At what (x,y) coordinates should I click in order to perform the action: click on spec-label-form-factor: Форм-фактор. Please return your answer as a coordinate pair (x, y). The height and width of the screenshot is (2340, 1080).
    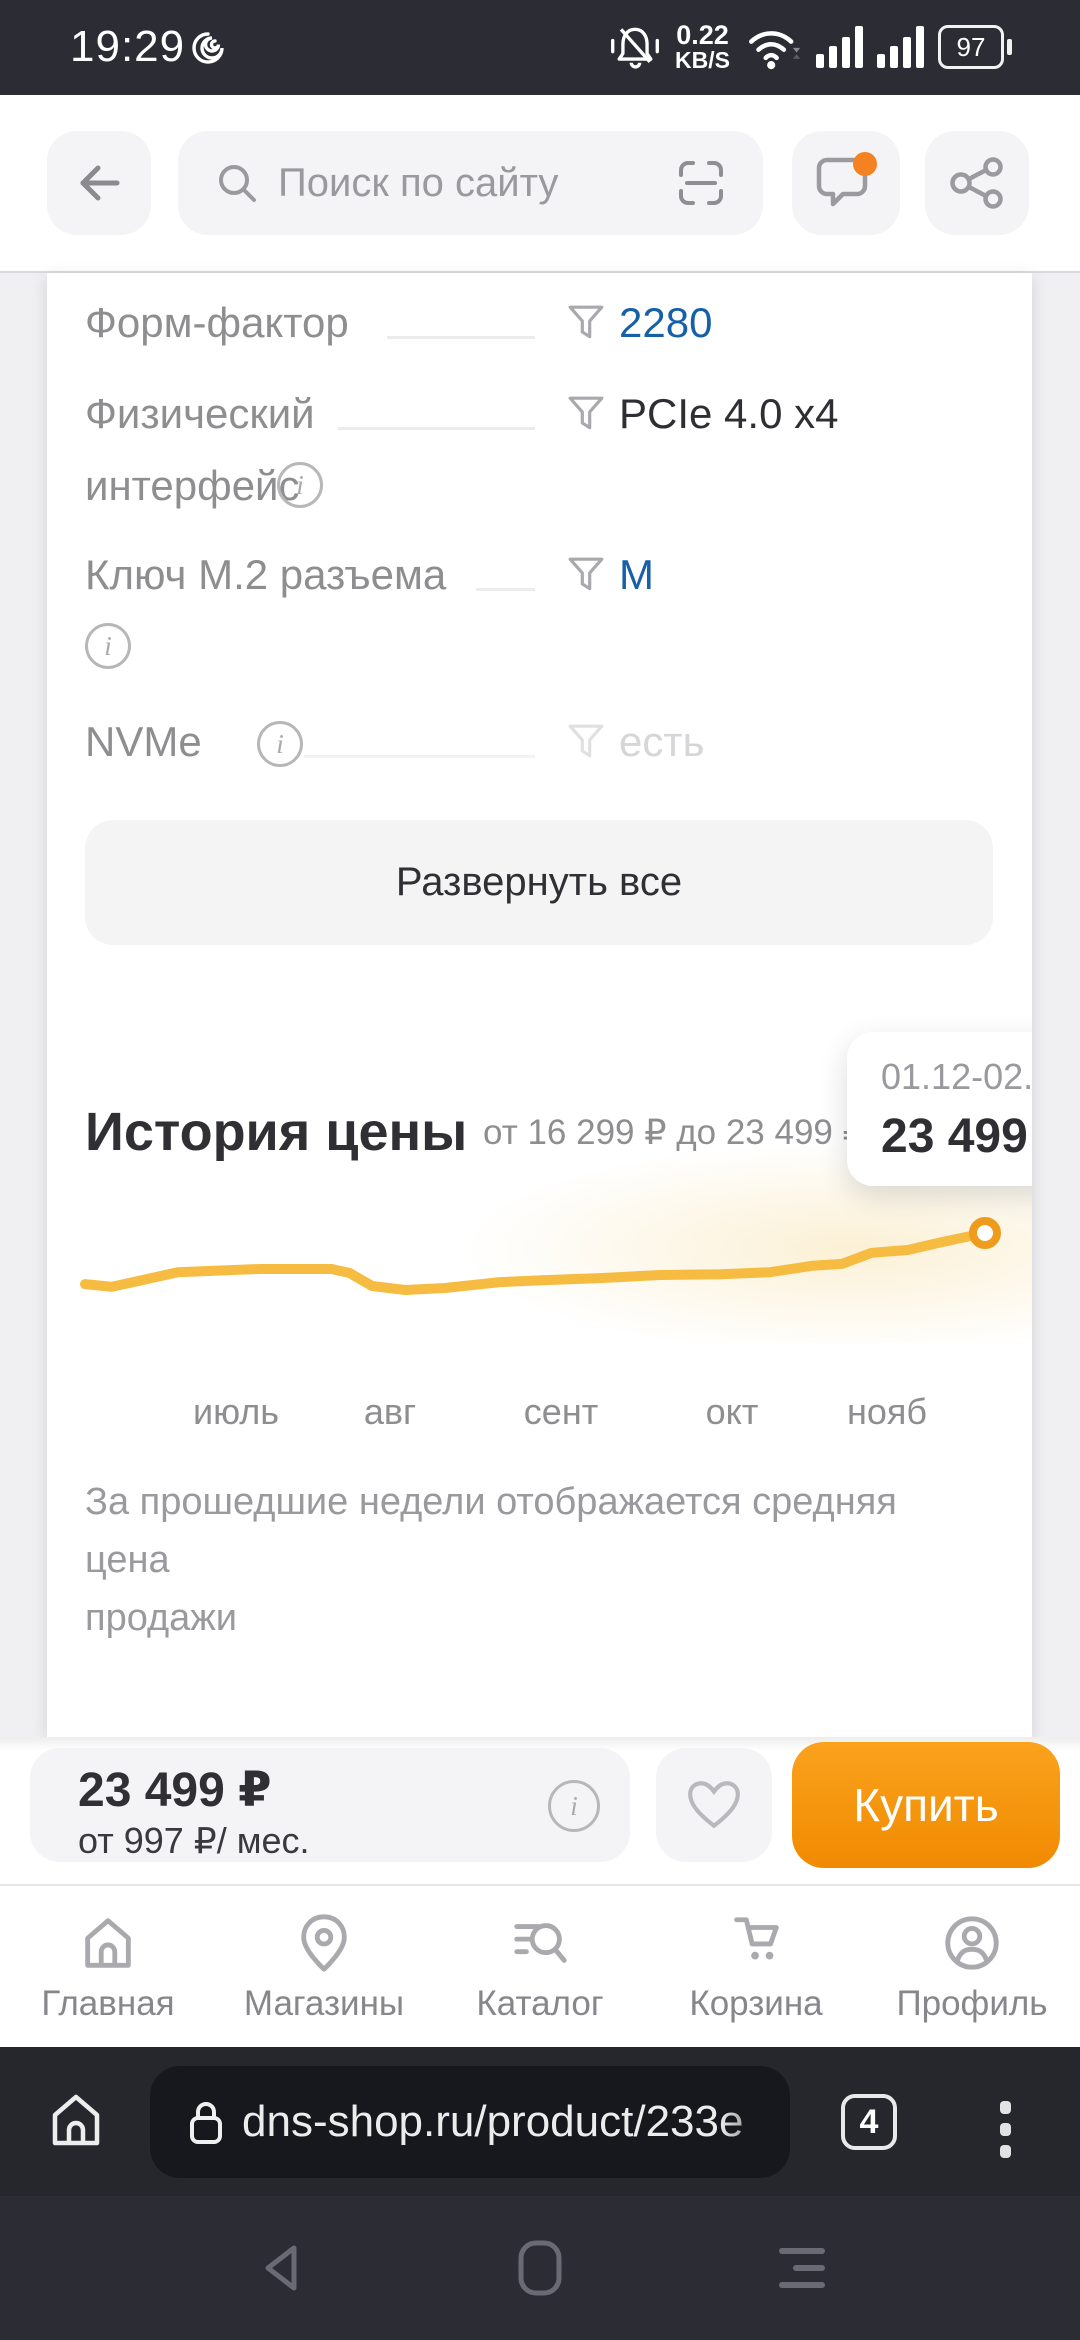
    Looking at the image, I should click on (217, 322).